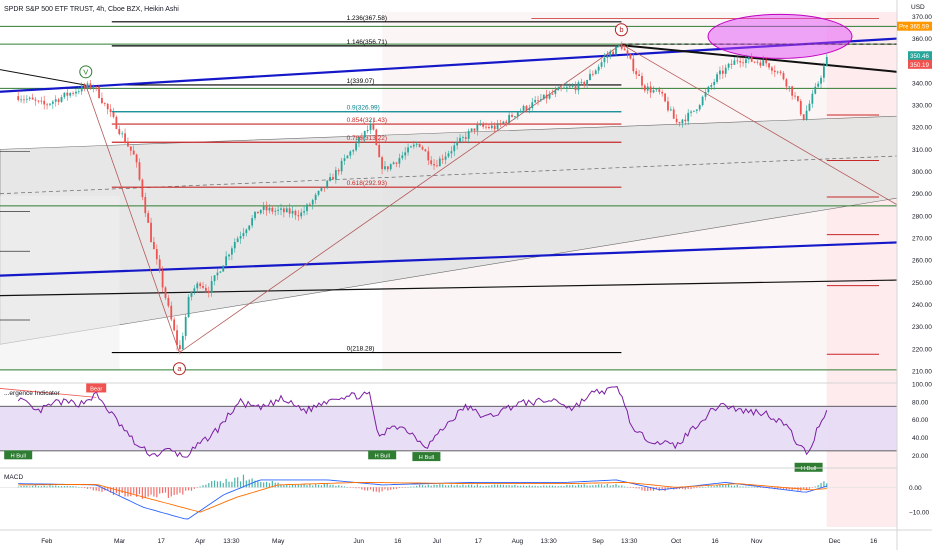  What do you see at coordinates (448, 493) in the screenshot?
I see `macd-pane: MACD` at bounding box center [448, 493].